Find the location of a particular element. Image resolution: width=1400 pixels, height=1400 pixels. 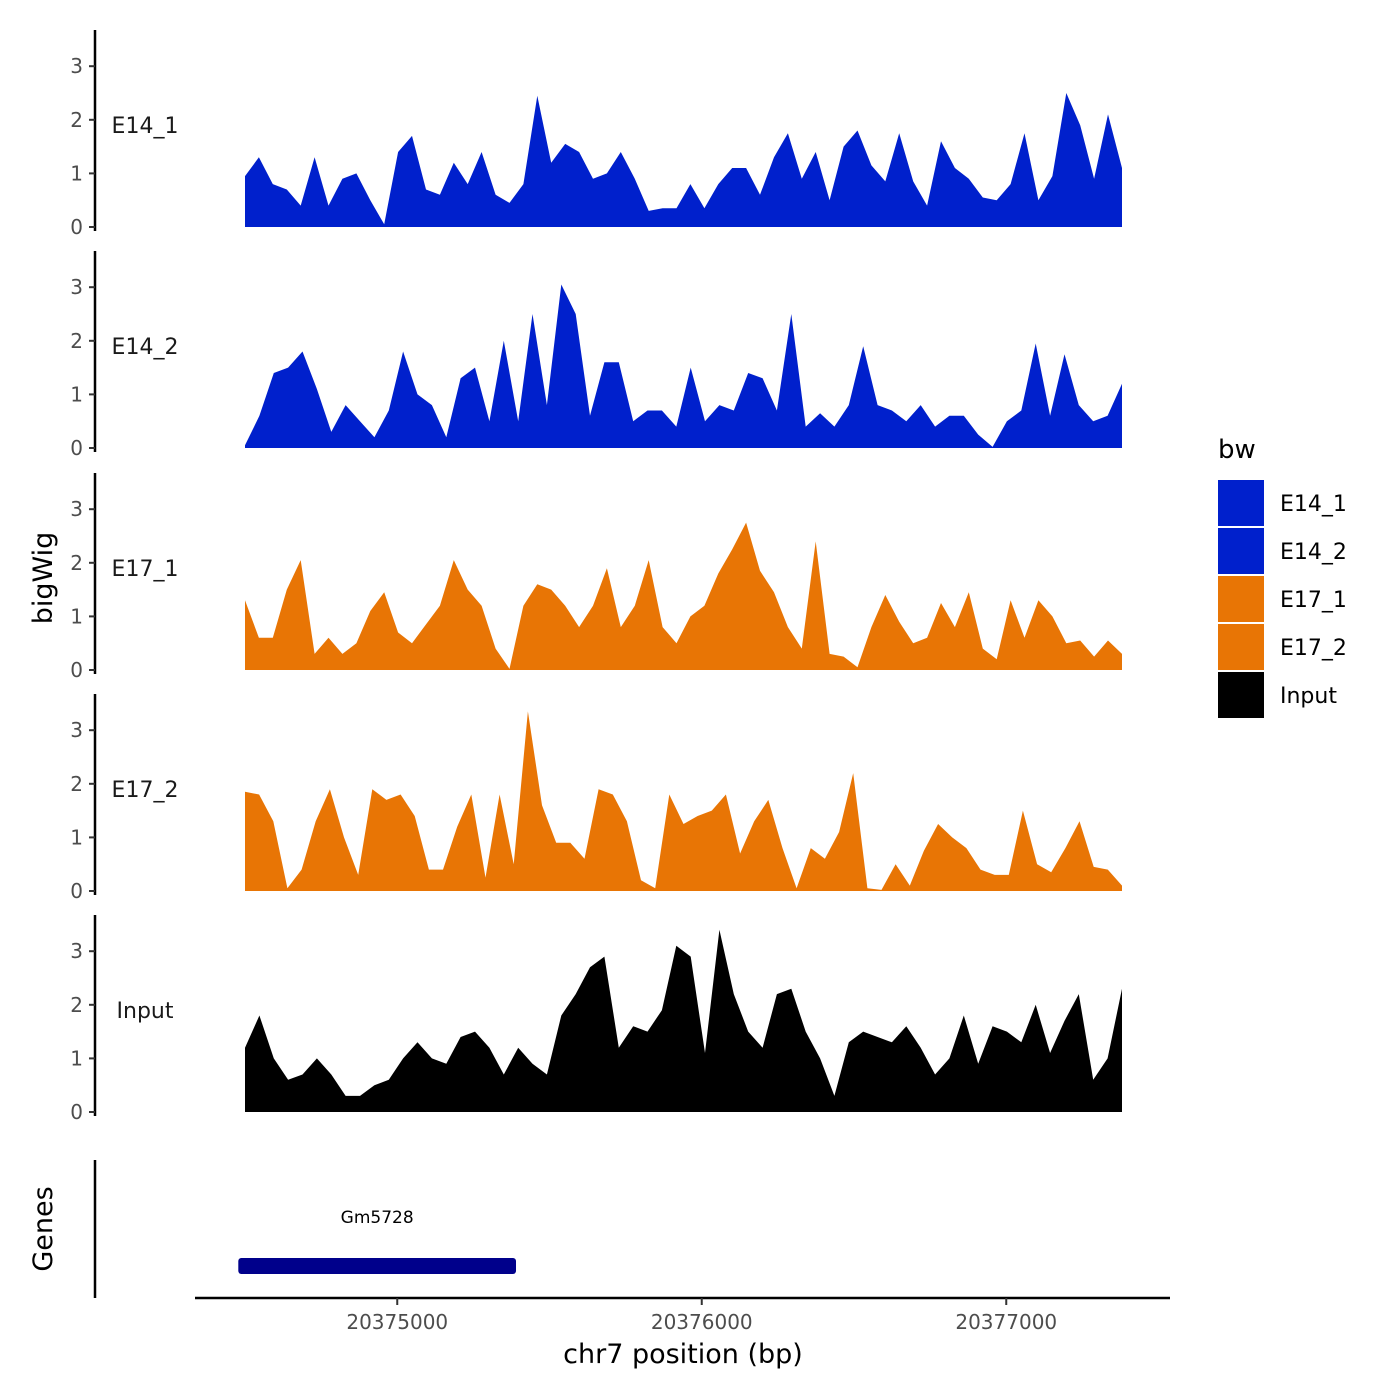

track-label: E17_1 is located at coordinates (145, 569).